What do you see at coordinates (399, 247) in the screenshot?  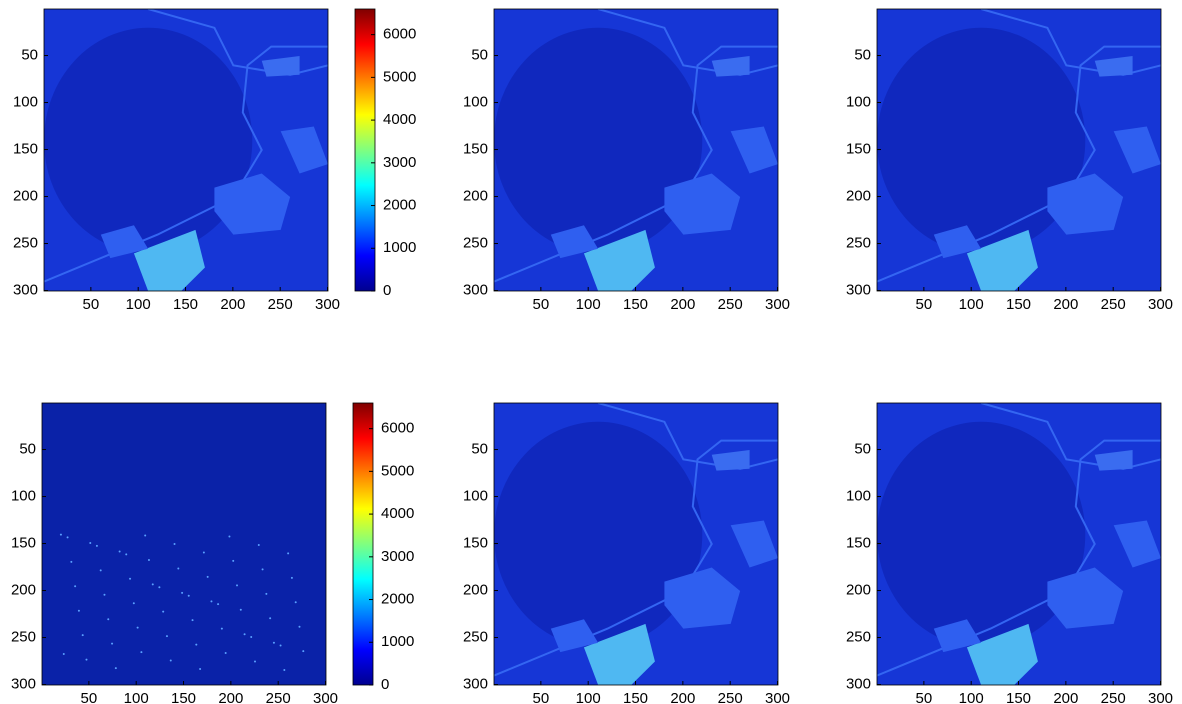 I see `colorbar-tick-label: 1000` at bounding box center [399, 247].